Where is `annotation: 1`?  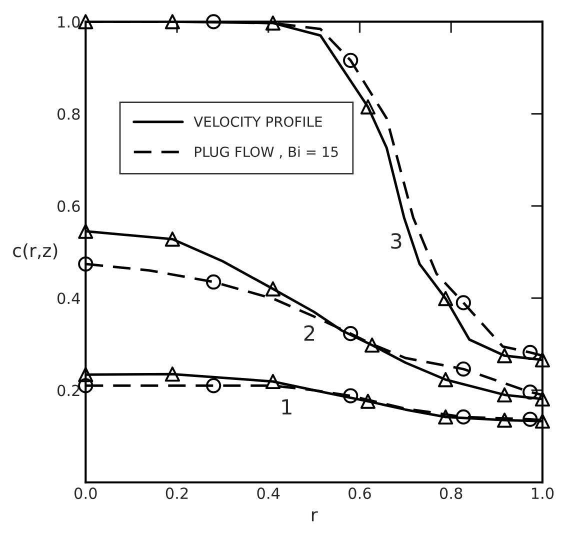 annotation: 1 is located at coordinates (287, 406).